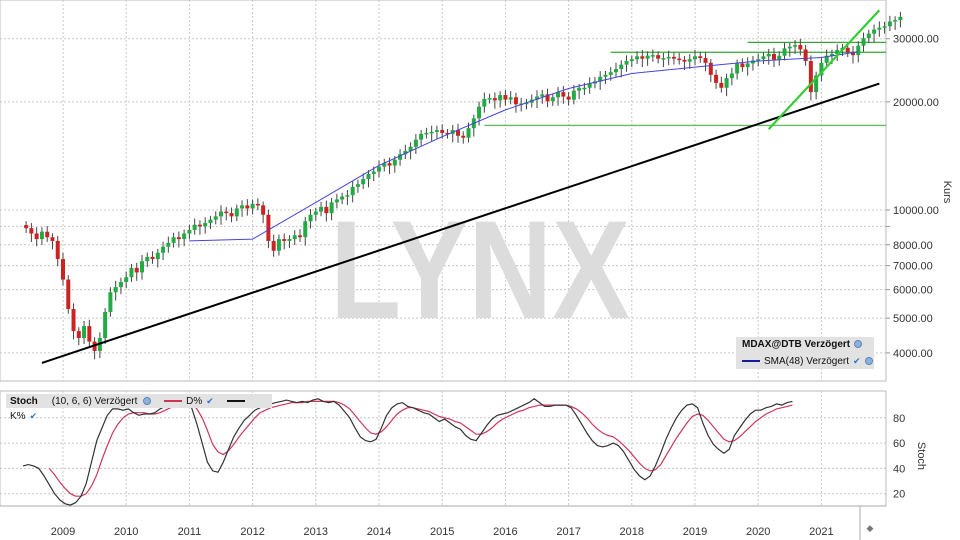  Describe the element at coordinates (913, 267) in the screenshot. I see `price-tick: 7000.00` at that location.